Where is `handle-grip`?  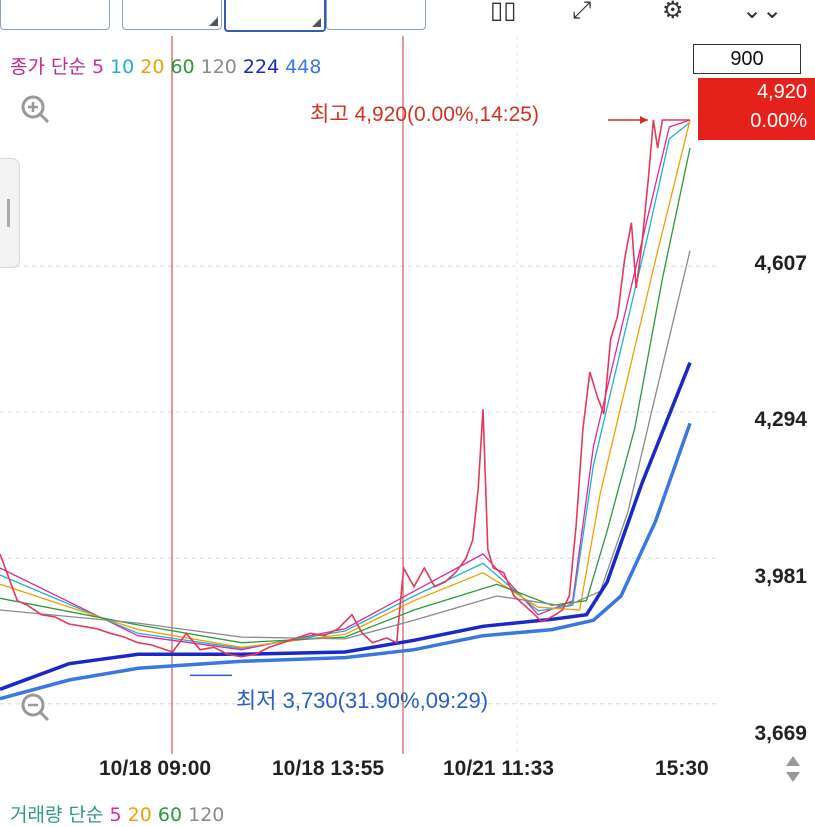
handle-grip is located at coordinates (8, 213).